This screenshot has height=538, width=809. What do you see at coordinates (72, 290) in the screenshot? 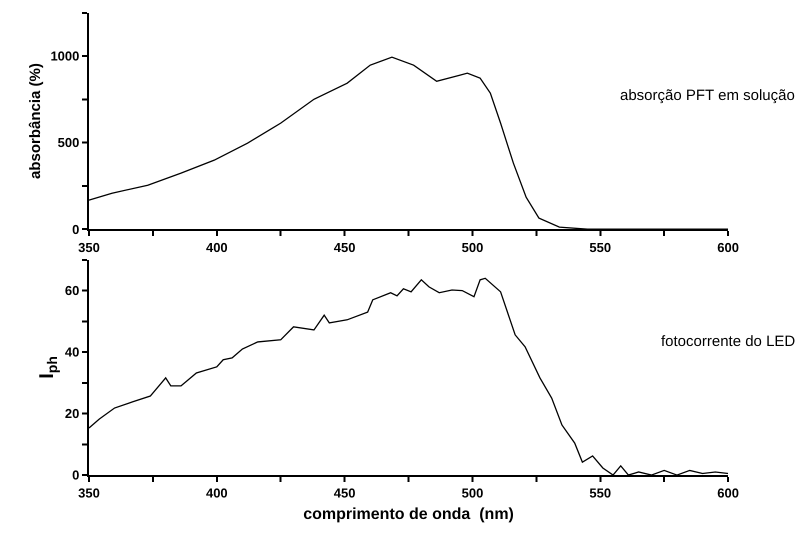
I see `y-tick-label: 60` at bounding box center [72, 290].